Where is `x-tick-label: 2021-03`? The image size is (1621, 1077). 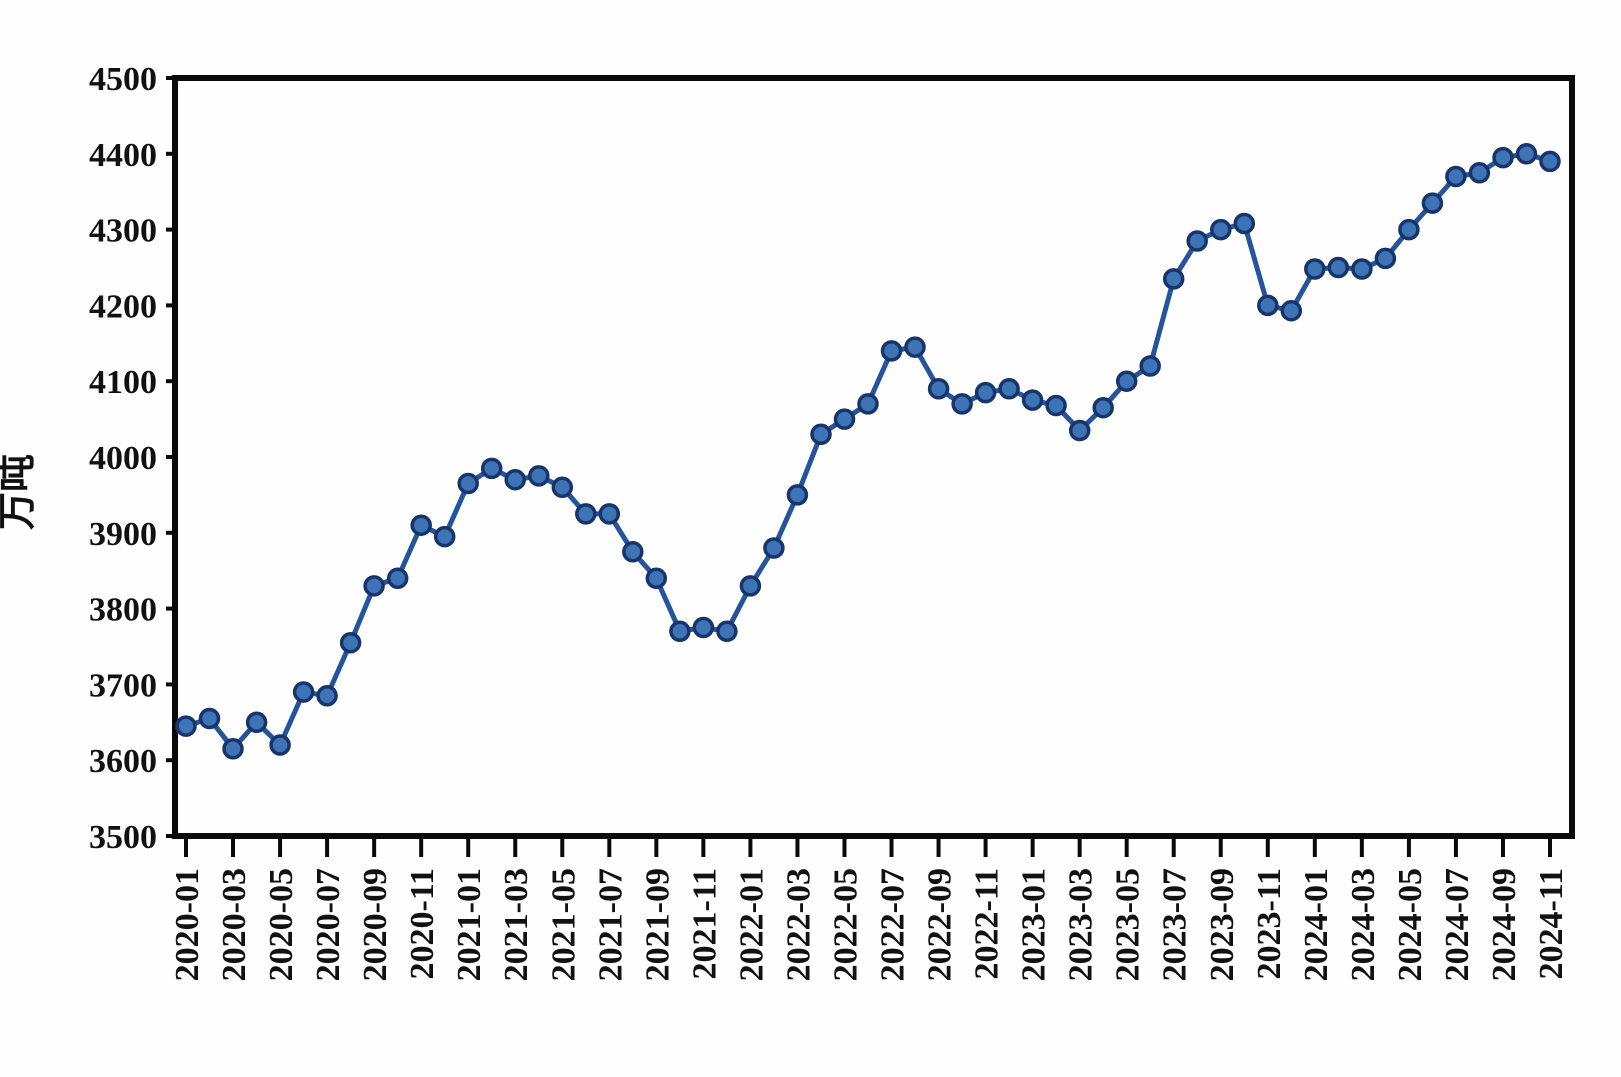 x-tick-label: 2021-03 is located at coordinates (516, 924).